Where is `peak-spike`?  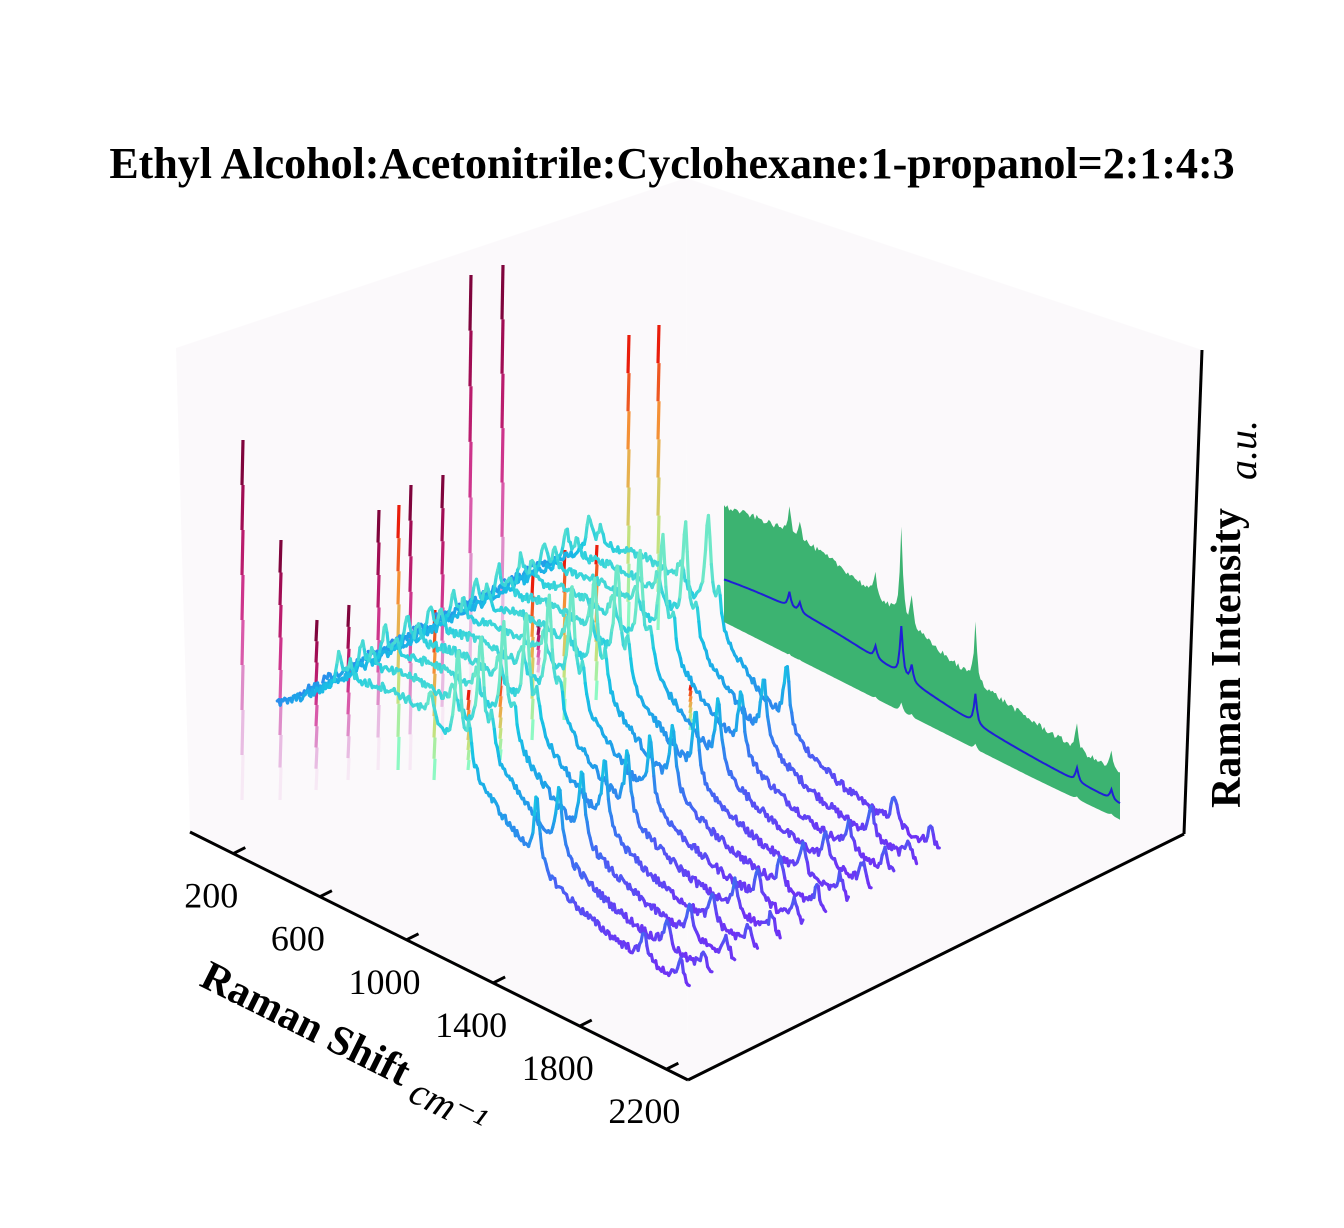
peak-spike is located at coordinates (280, 670).